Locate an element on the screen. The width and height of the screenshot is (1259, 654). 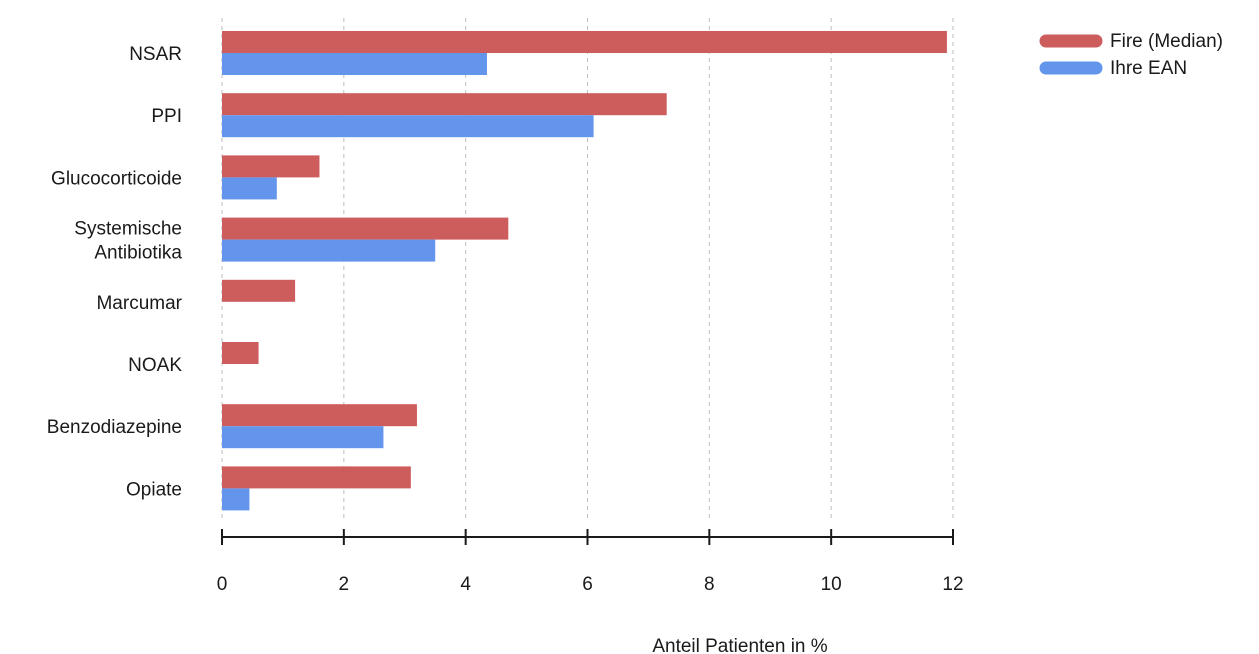
category-label: Antibiotika is located at coordinates (138, 253).